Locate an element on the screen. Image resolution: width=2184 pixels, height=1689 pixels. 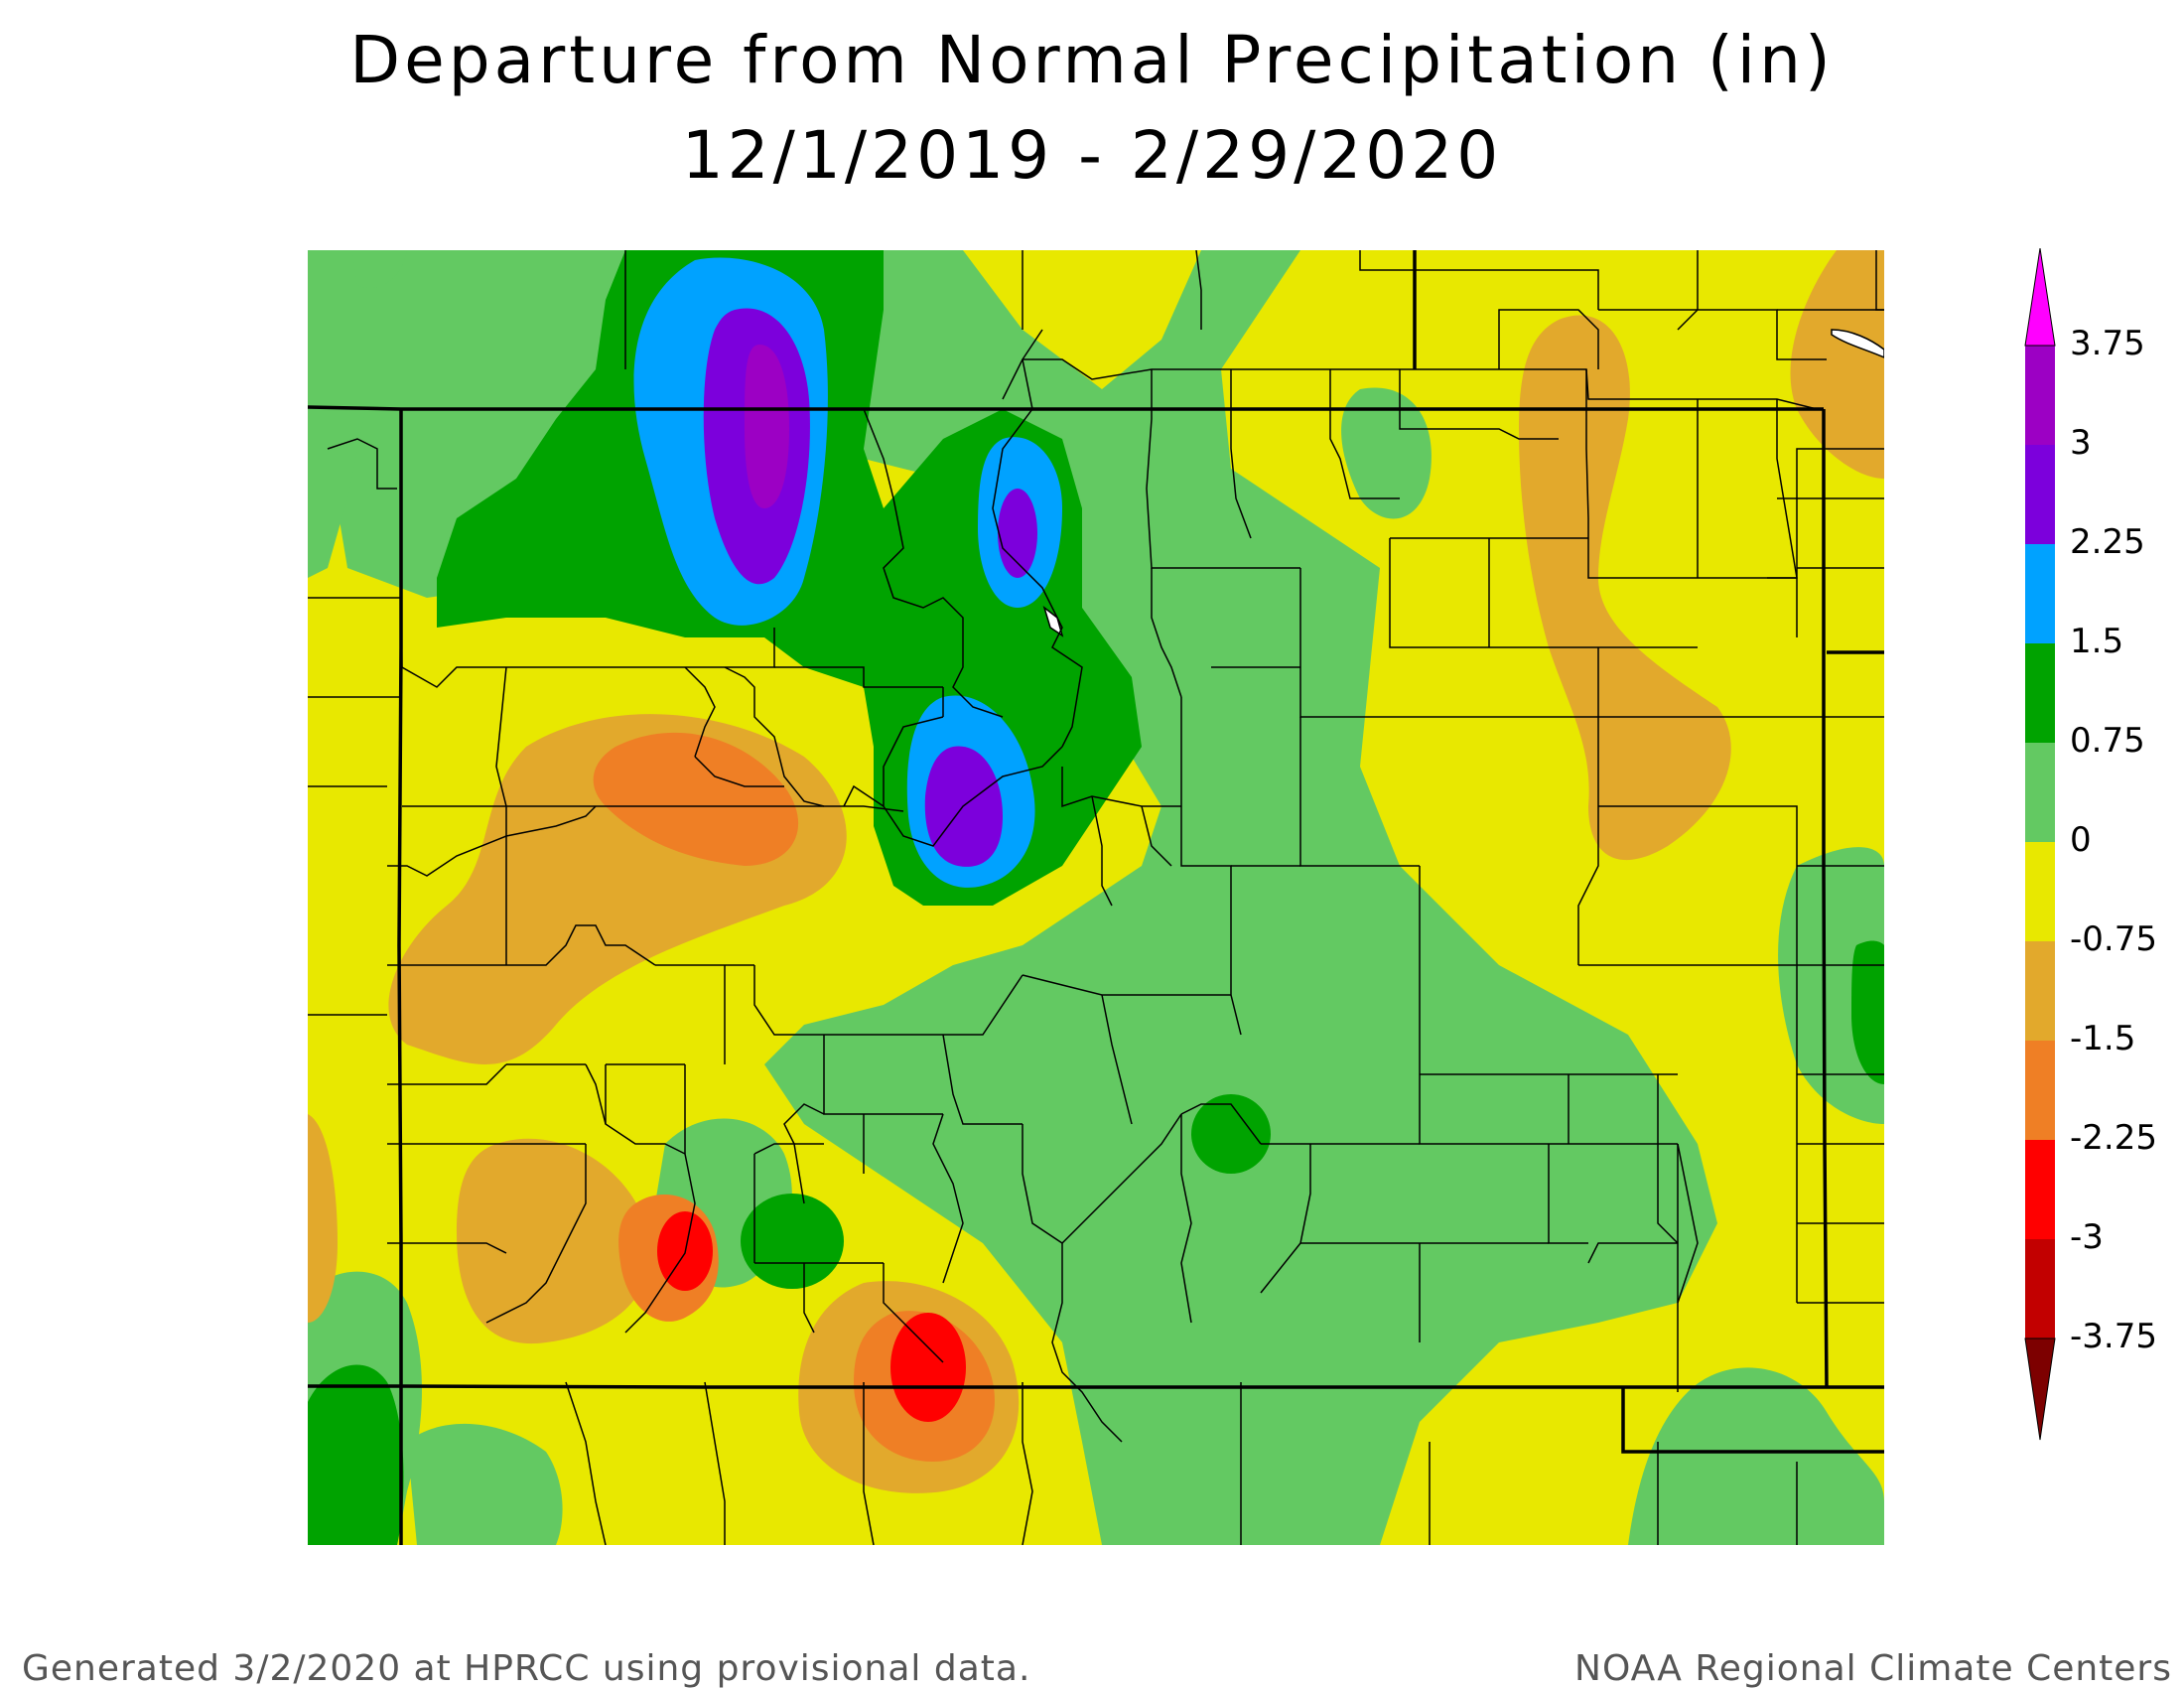
legend-min-arrow is located at coordinates (2040, 1389).